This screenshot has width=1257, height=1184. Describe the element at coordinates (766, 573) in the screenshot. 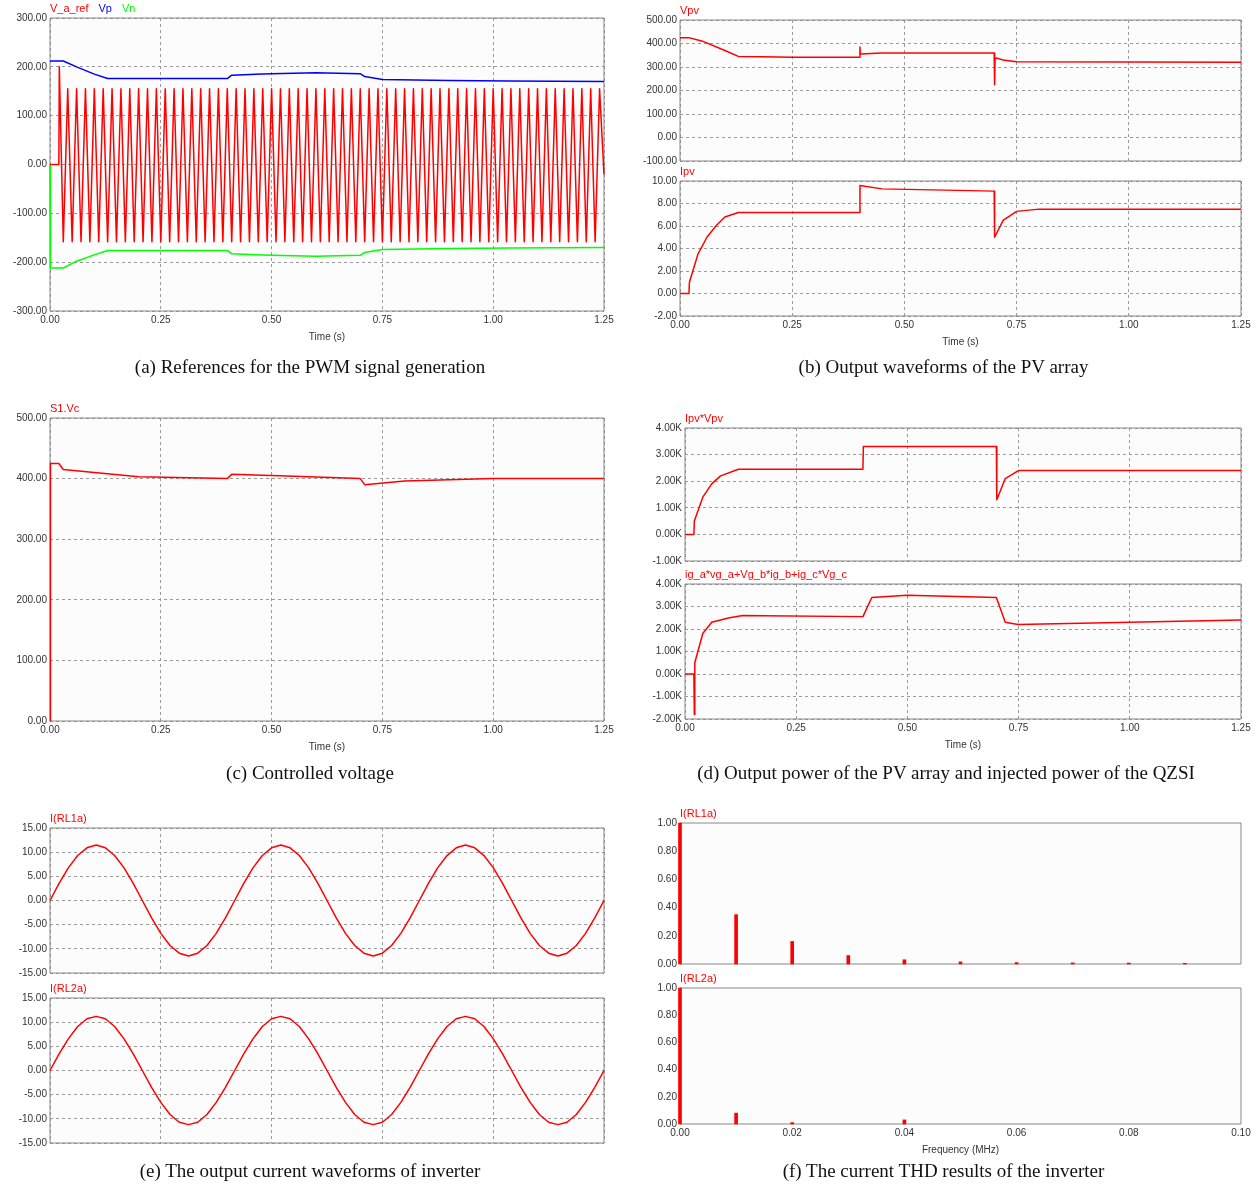

I see `text: ig_a*vg_a+Vg_b*ig_b+ig_c*Vg_c` at that location.